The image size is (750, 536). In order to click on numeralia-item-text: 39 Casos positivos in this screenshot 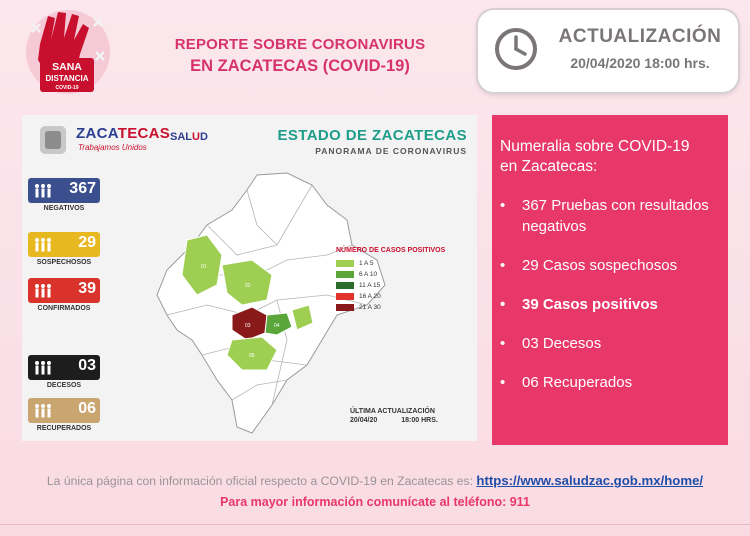, I will do `click(590, 304)`.